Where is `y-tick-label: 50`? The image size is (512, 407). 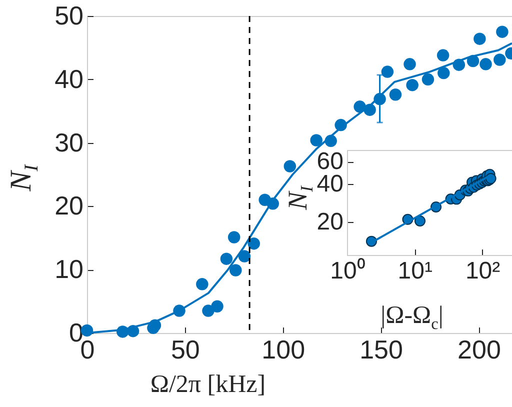
y-tick-label: 50 is located at coordinates (69, 15).